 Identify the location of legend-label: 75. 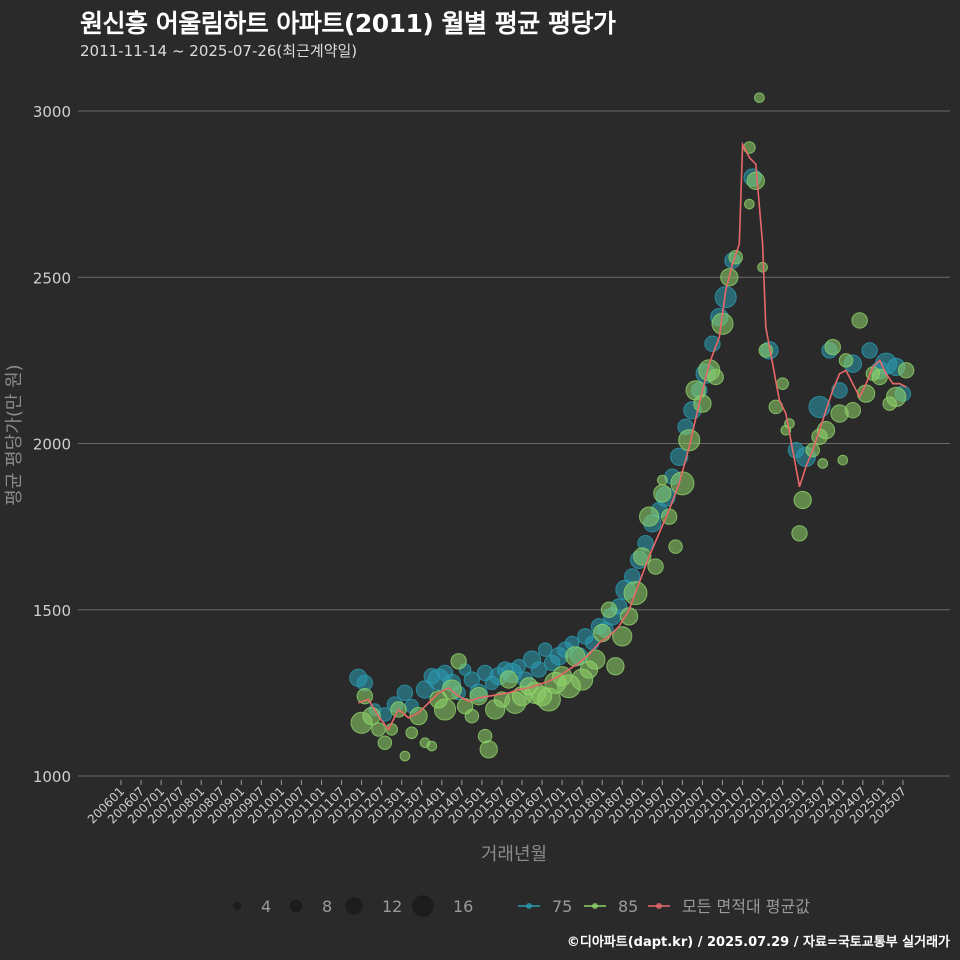
(562, 906).